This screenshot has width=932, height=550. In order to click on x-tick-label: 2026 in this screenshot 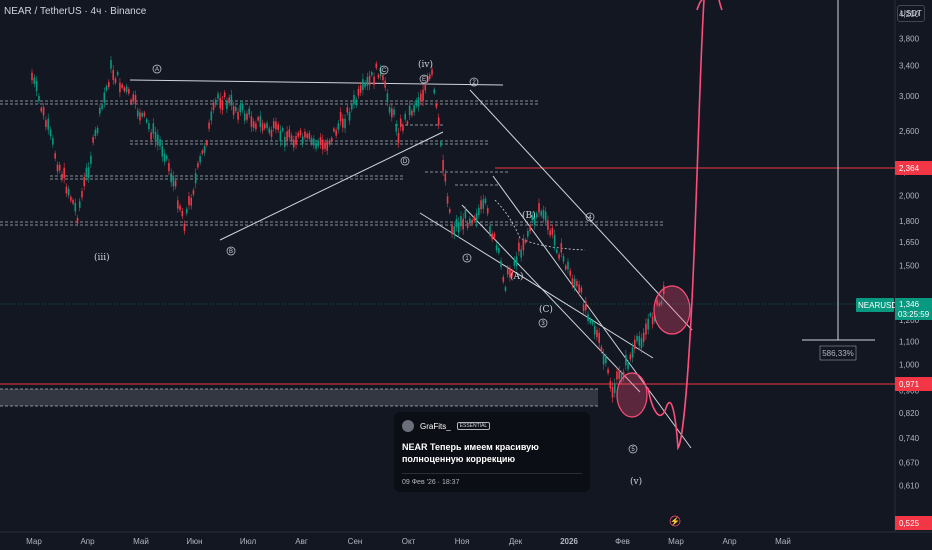, I will do `click(569, 541)`.